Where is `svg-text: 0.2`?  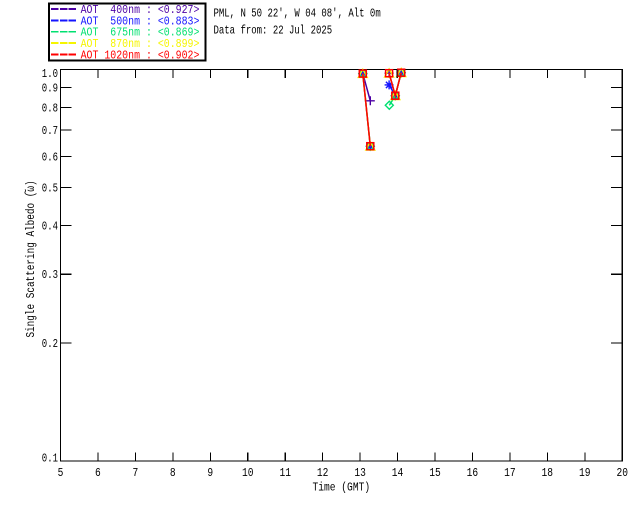 svg-text: 0.2 is located at coordinates (50, 345).